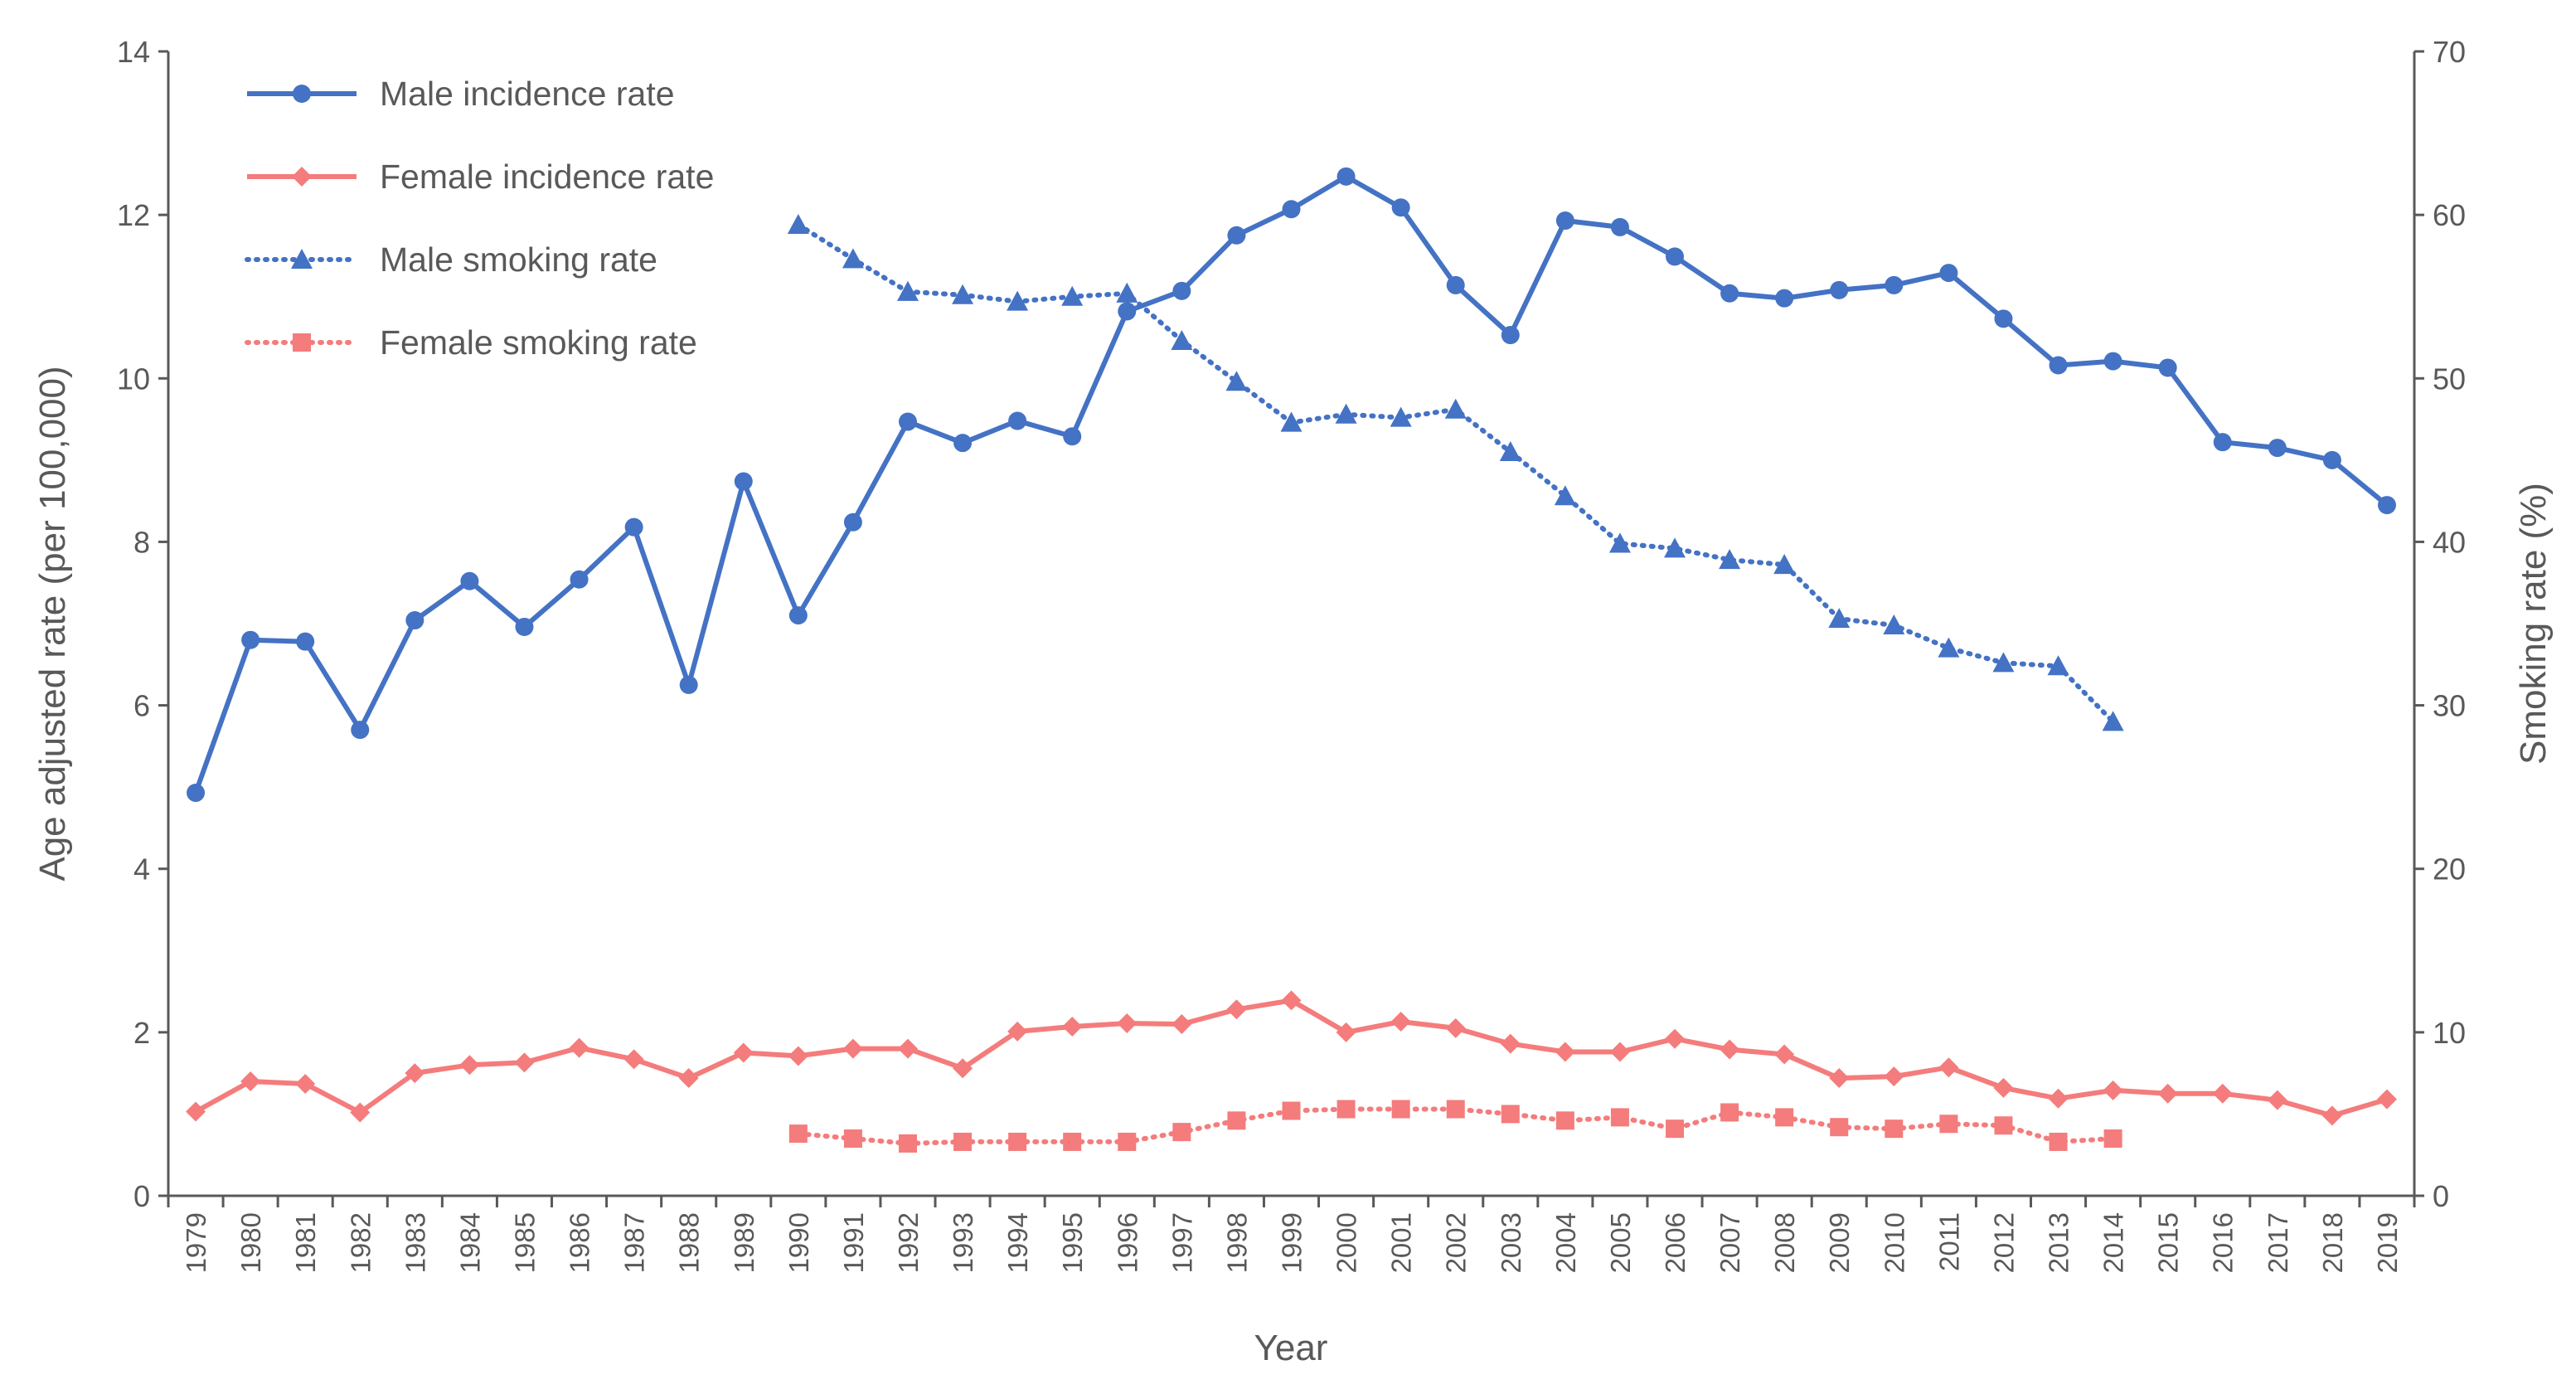 The width and height of the screenshot is (2576, 1389). I want to click on x-tick-label: 2007, so click(1730, 1242).